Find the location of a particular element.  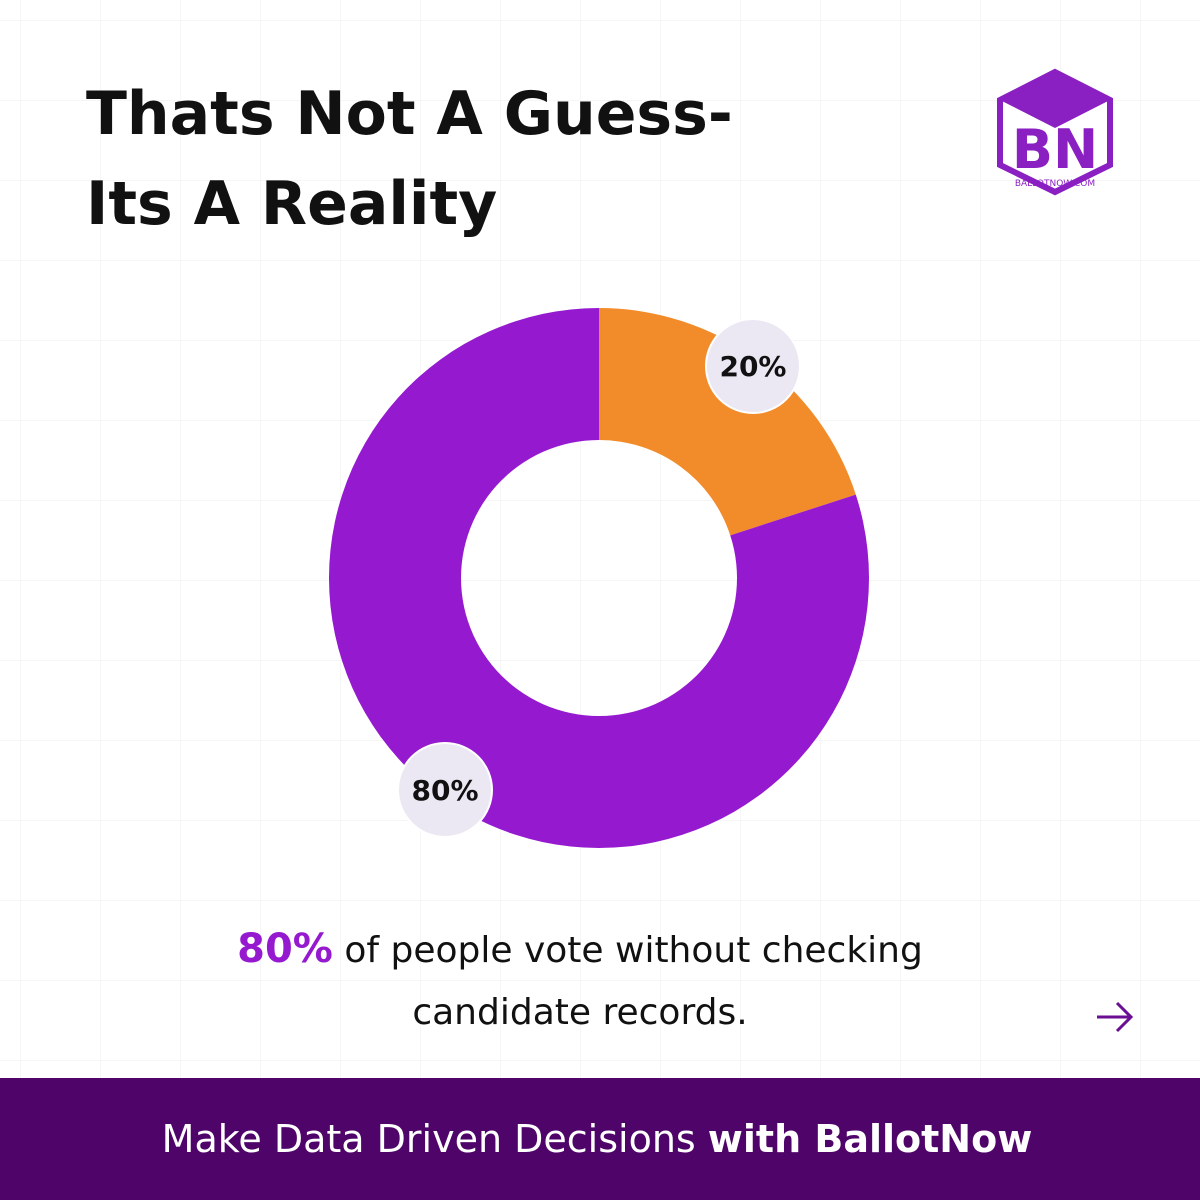

footer-band is located at coordinates (600, 1139).